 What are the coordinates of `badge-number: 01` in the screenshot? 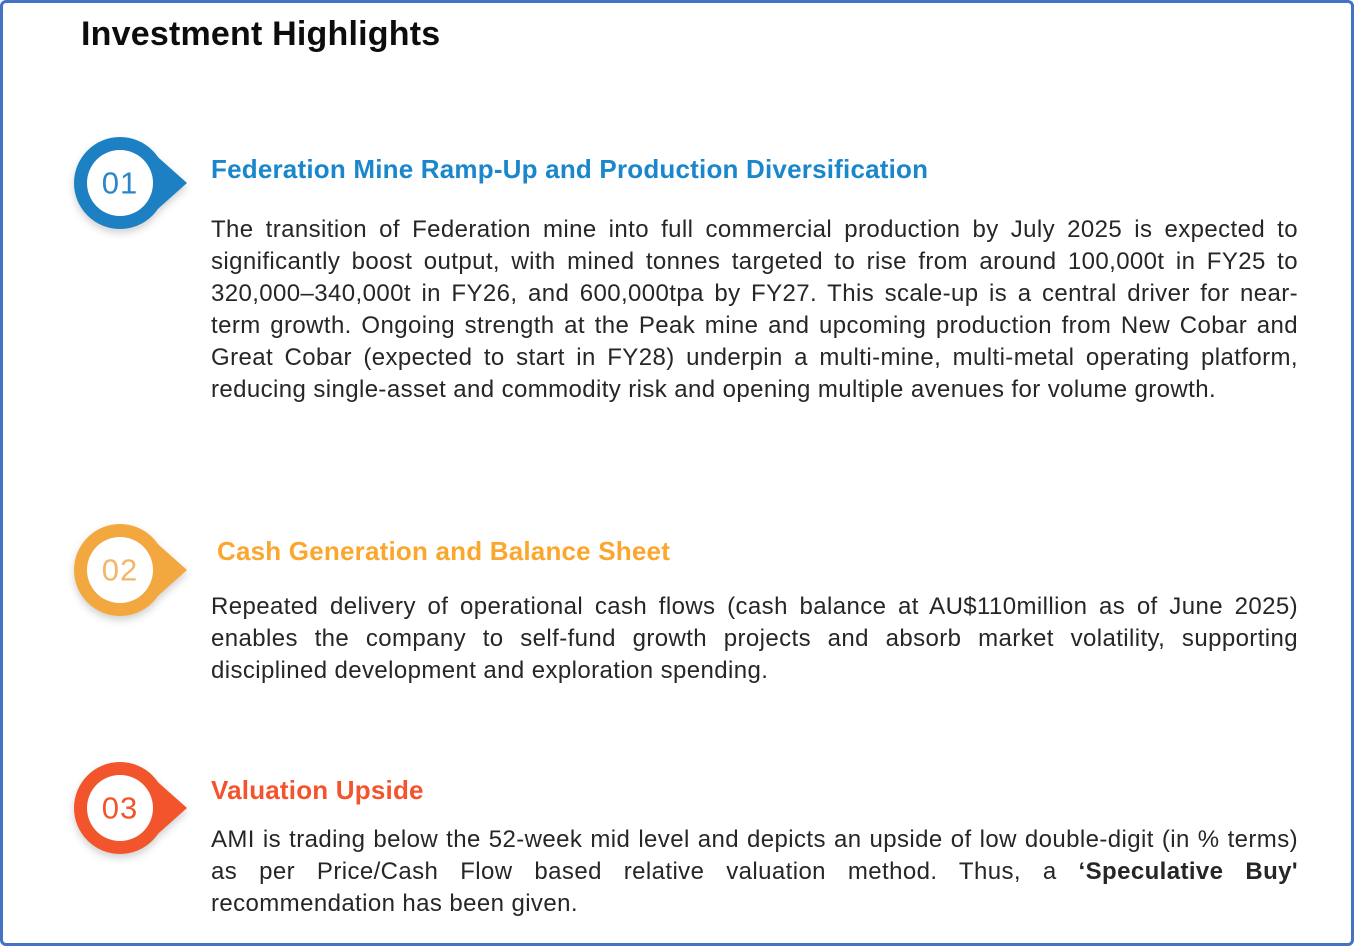 It's located at (120, 183).